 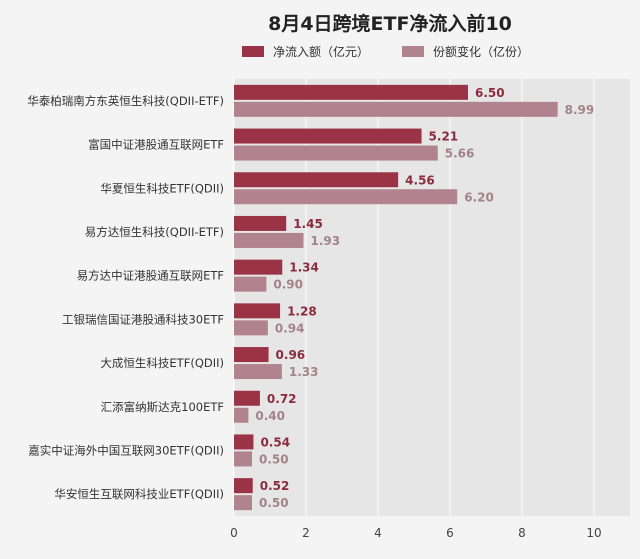 I want to click on data-label-share-change-1: 5.66, so click(x=460, y=154).